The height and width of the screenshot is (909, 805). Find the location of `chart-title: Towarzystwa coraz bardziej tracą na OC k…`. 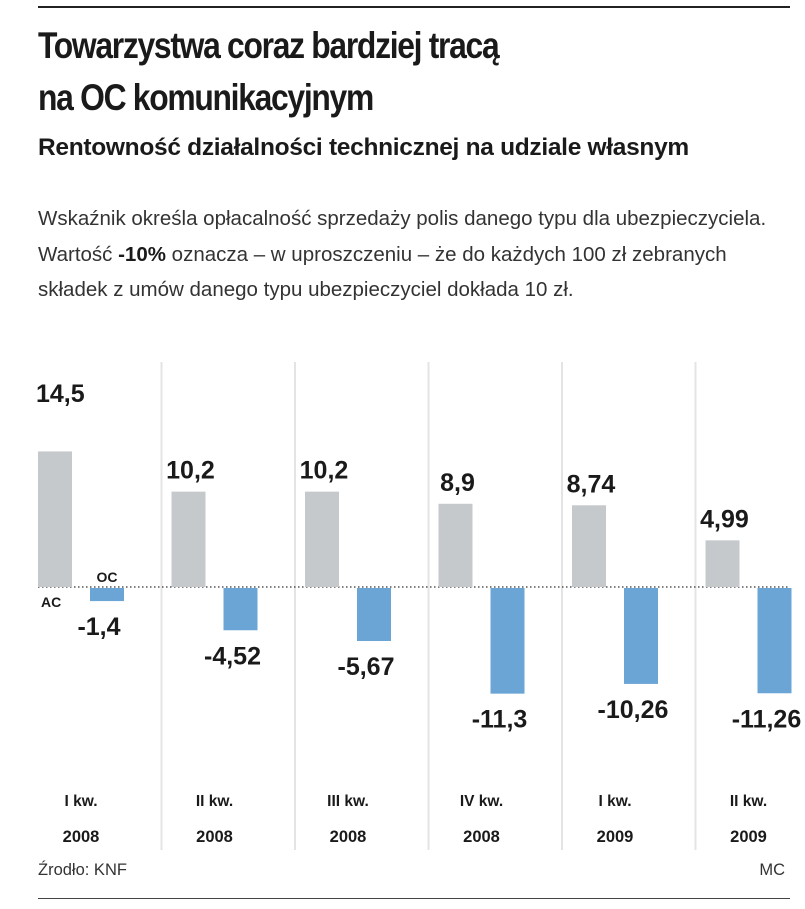

chart-title: Towarzystwa coraz bardziej tracą na OC k… is located at coordinates (269, 71).